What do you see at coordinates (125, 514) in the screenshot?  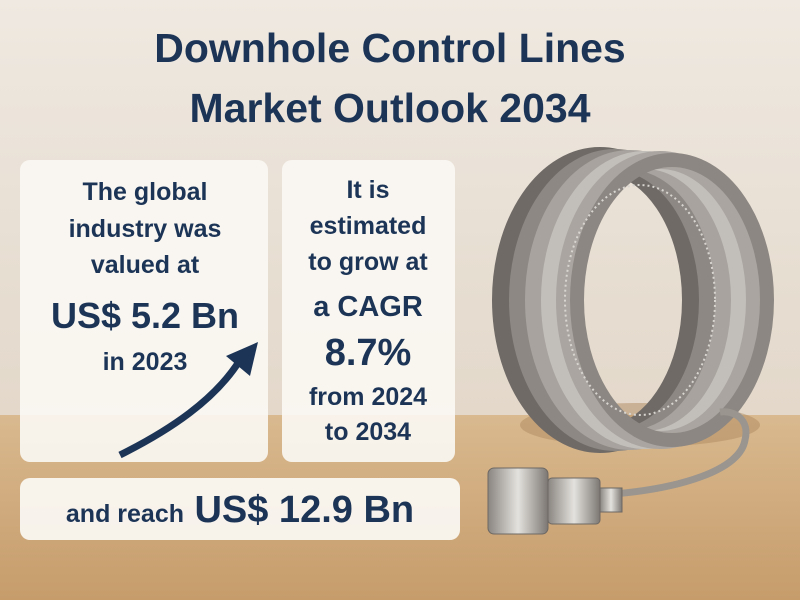 I see `banner-lead: and reach` at bounding box center [125, 514].